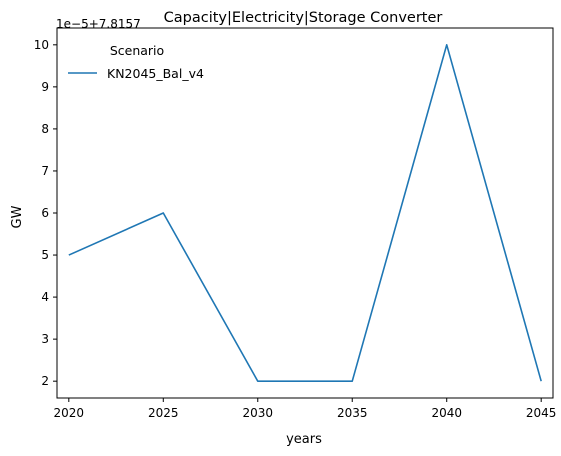  What do you see at coordinates (257, 413) in the screenshot?
I see `x-tick-label: 2030` at bounding box center [257, 413].